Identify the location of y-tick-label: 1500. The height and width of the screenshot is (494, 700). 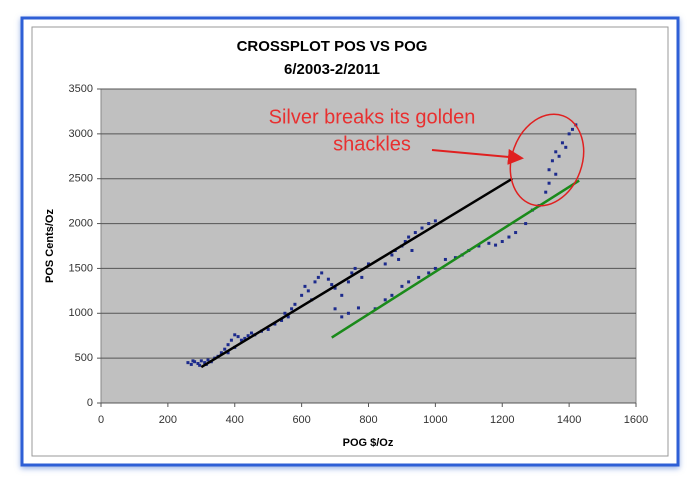
(81, 268).